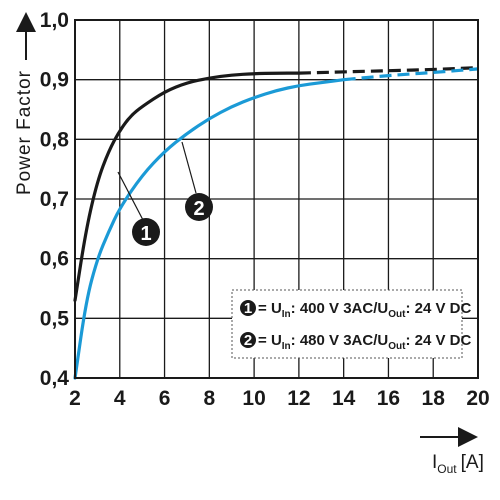 The width and height of the screenshot is (500, 500). I want to click on x-tick-labels: 2 4 6 8 10 12 14 16 18 20, so click(279, 398).